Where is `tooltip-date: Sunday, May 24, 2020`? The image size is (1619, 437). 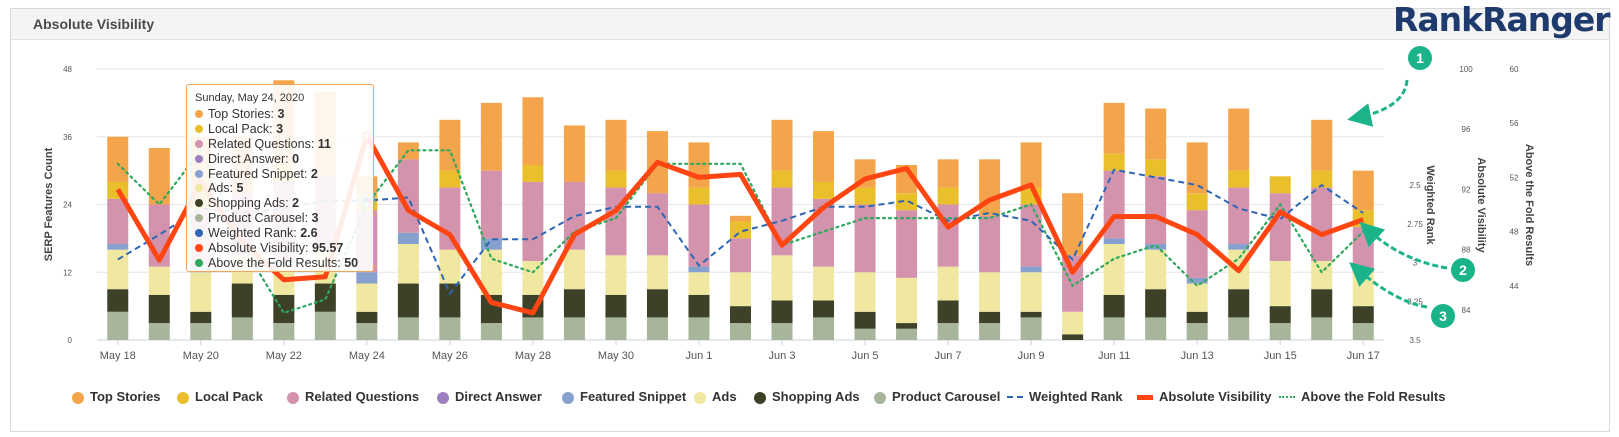 tooltip-date: Sunday, May 24, 2020 is located at coordinates (250, 98).